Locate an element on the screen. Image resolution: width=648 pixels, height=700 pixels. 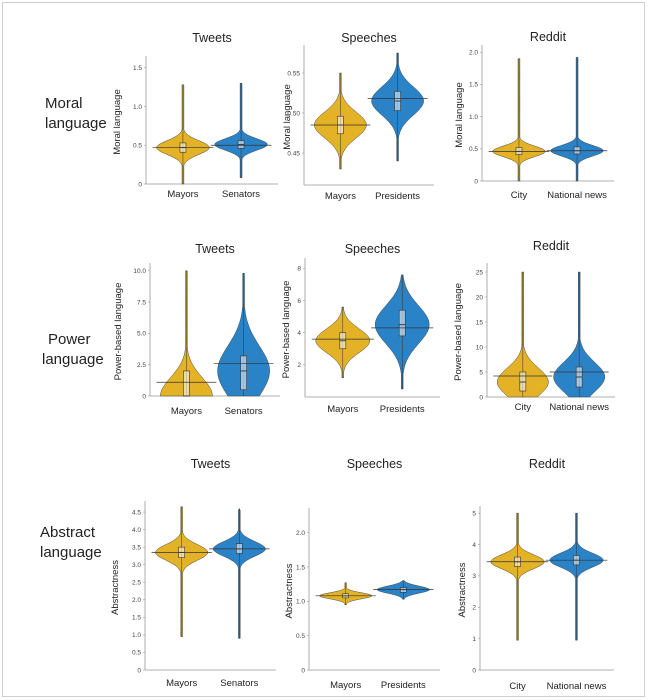
y-tick-label: 5.0 is located at coordinates (141, 334).